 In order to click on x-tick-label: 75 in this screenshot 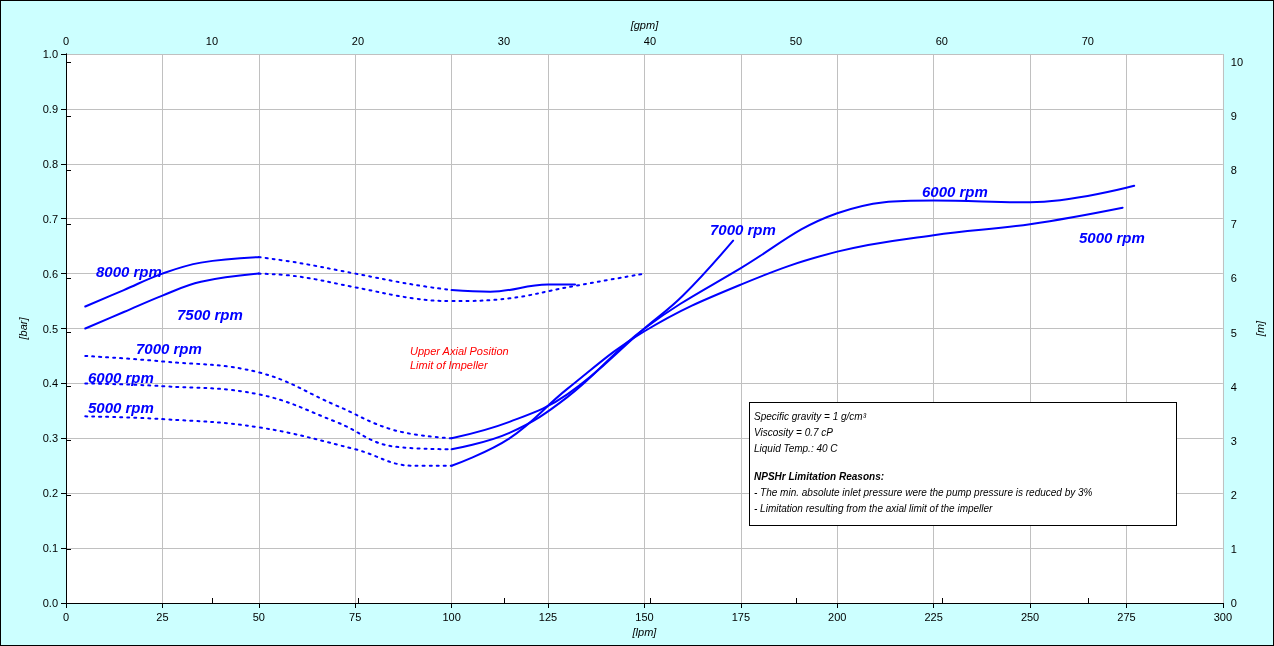, I will do `click(355, 616)`.